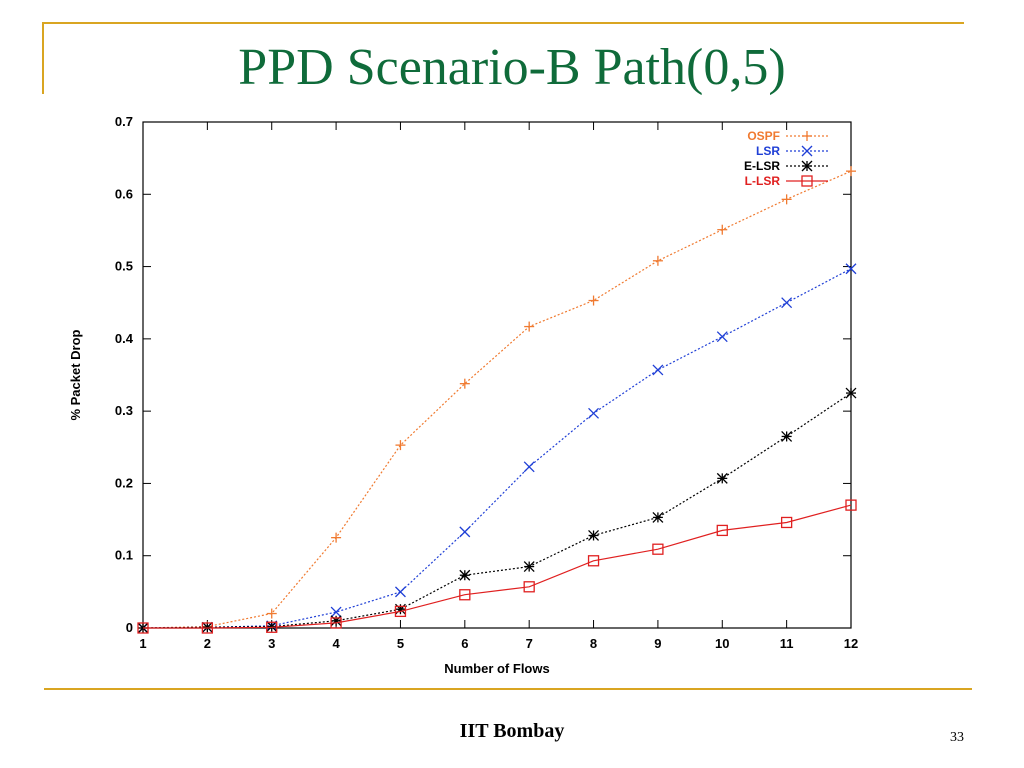 The height and width of the screenshot is (768, 1024). I want to click on x-tick-label: 5, so click(400, 643).